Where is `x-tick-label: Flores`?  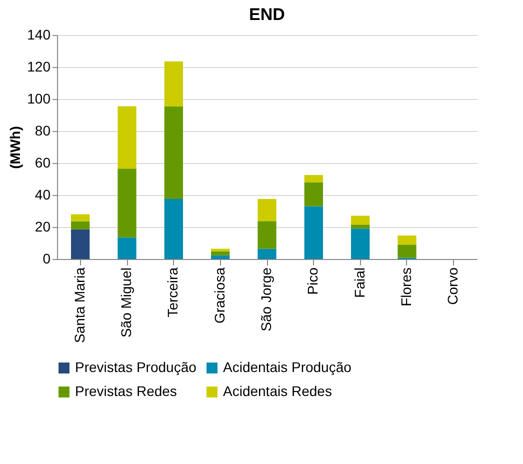 x-tick-label: Flores is located at coordinates (406, 287).